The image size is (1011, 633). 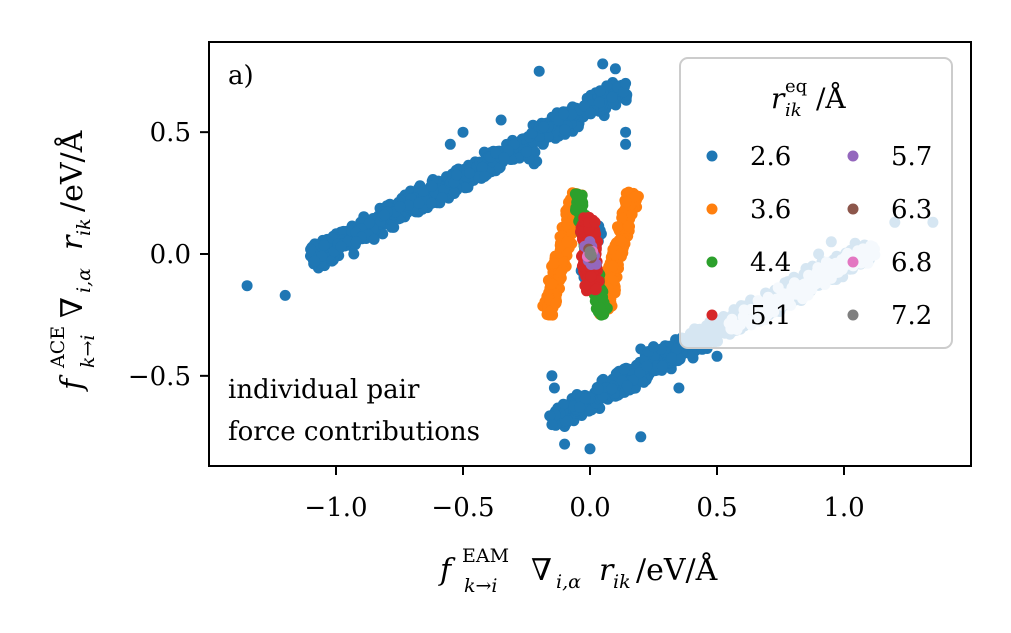 I want to click on panel-label: a), so click(x=241, y=76).